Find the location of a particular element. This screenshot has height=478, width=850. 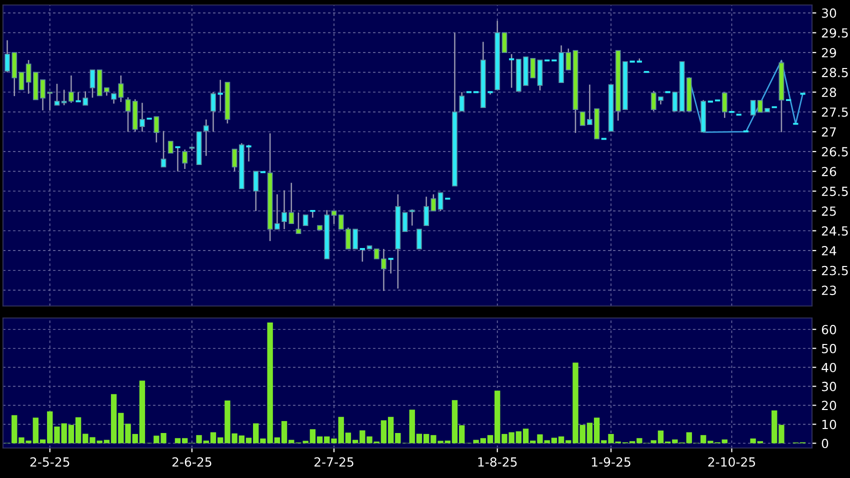

y-tick-label: 60 is located at coordinates (829, 329).